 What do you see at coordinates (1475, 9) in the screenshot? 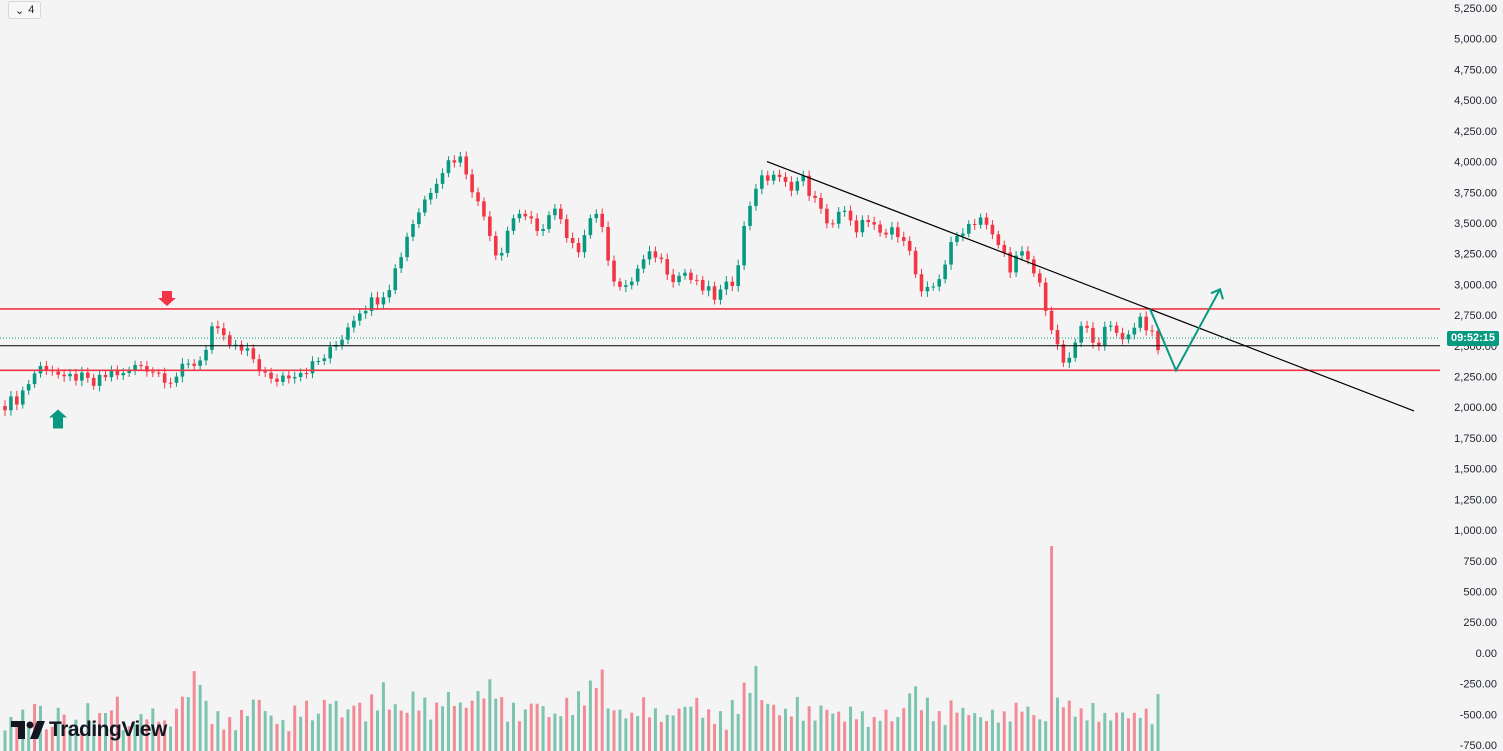
I see `y-tick-label: 5,250.00` at bounding box center [1475, 9].